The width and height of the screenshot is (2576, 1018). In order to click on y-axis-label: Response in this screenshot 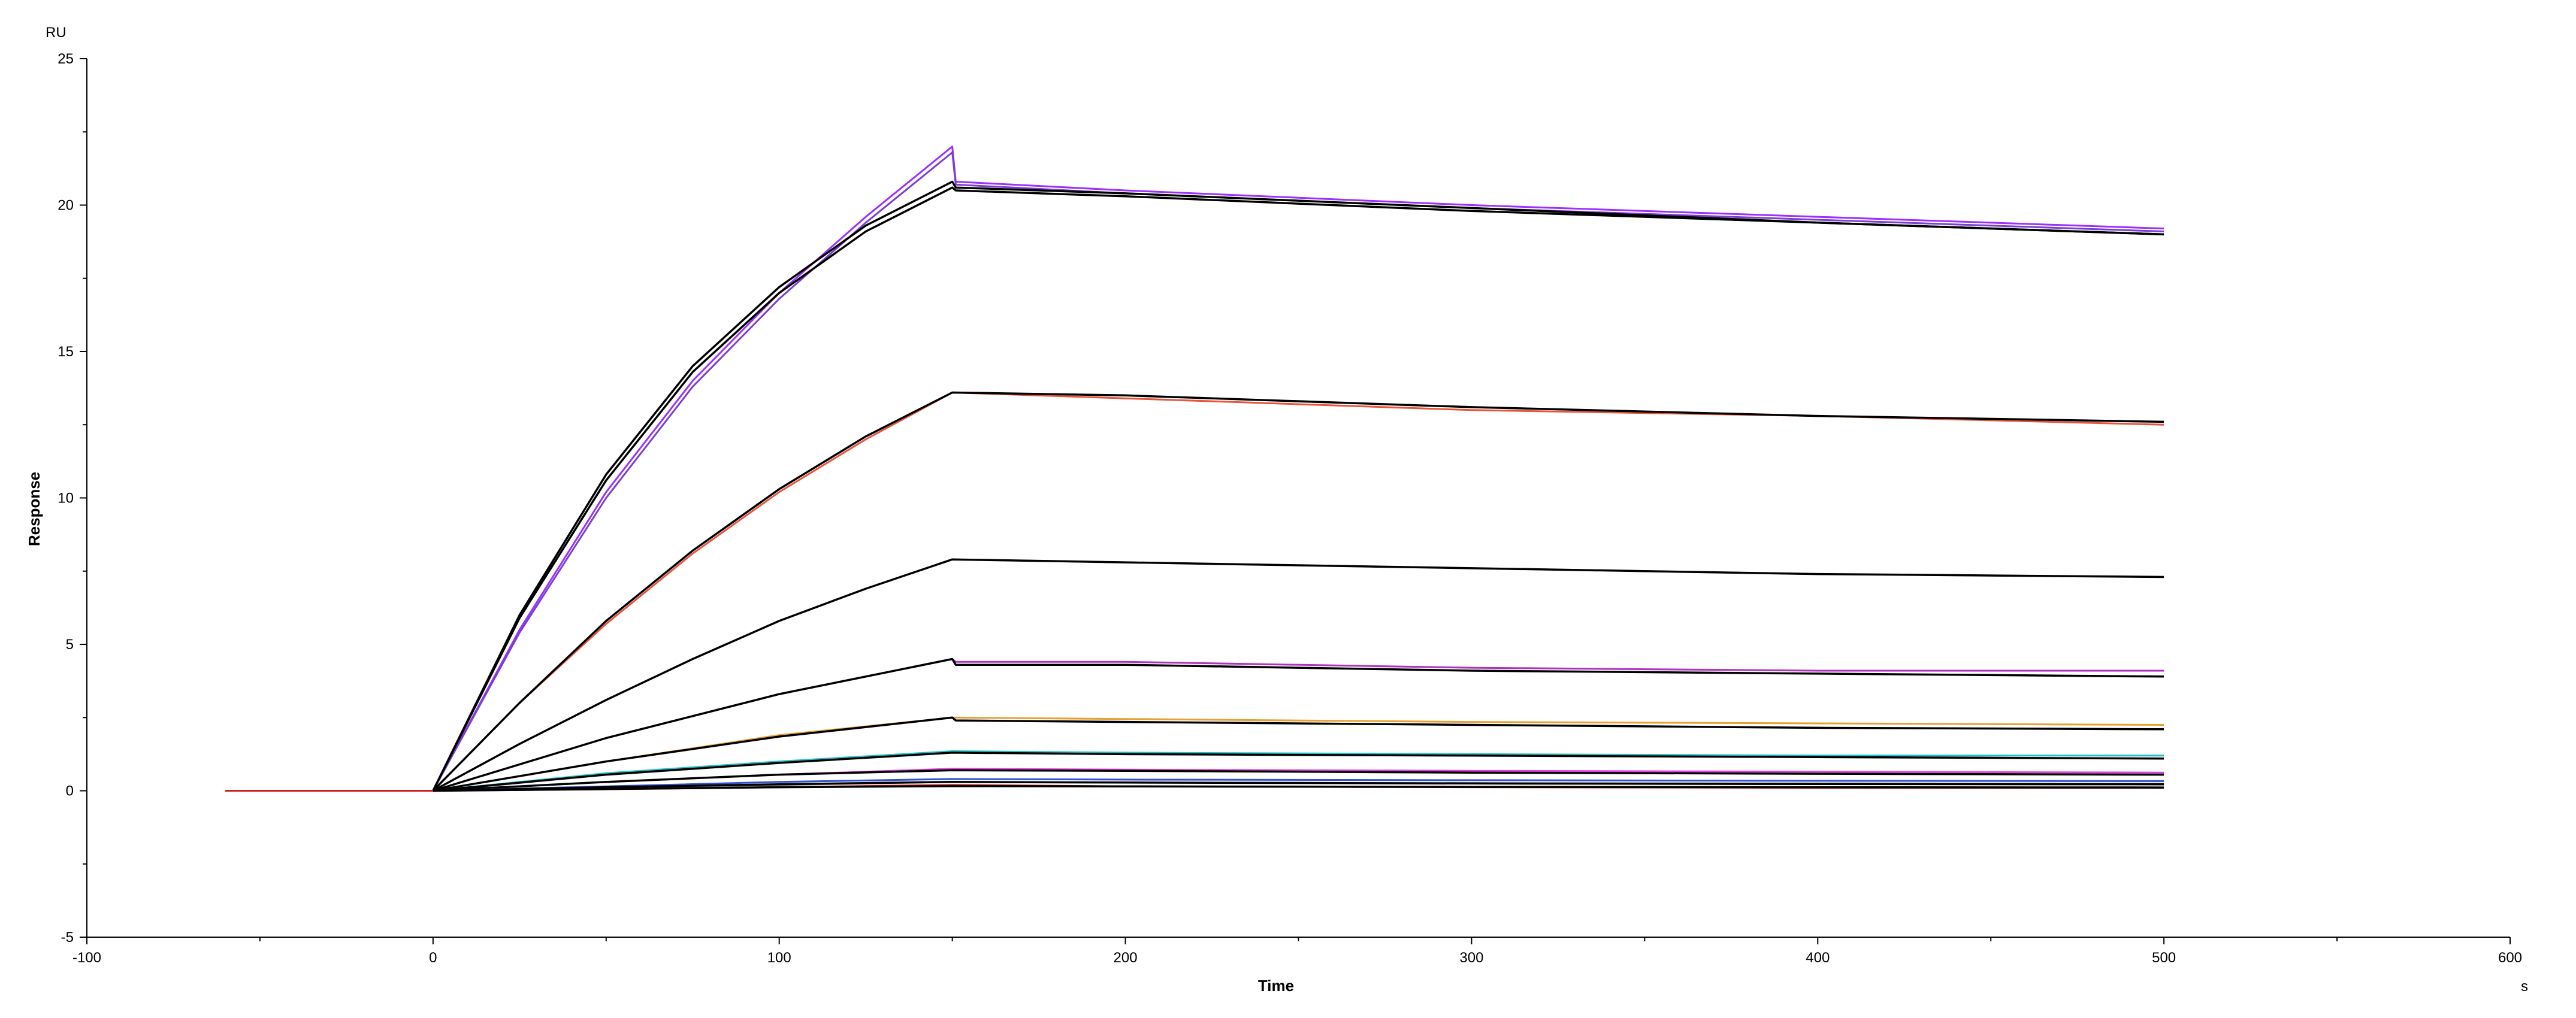, I will do `click(34, 509)`.